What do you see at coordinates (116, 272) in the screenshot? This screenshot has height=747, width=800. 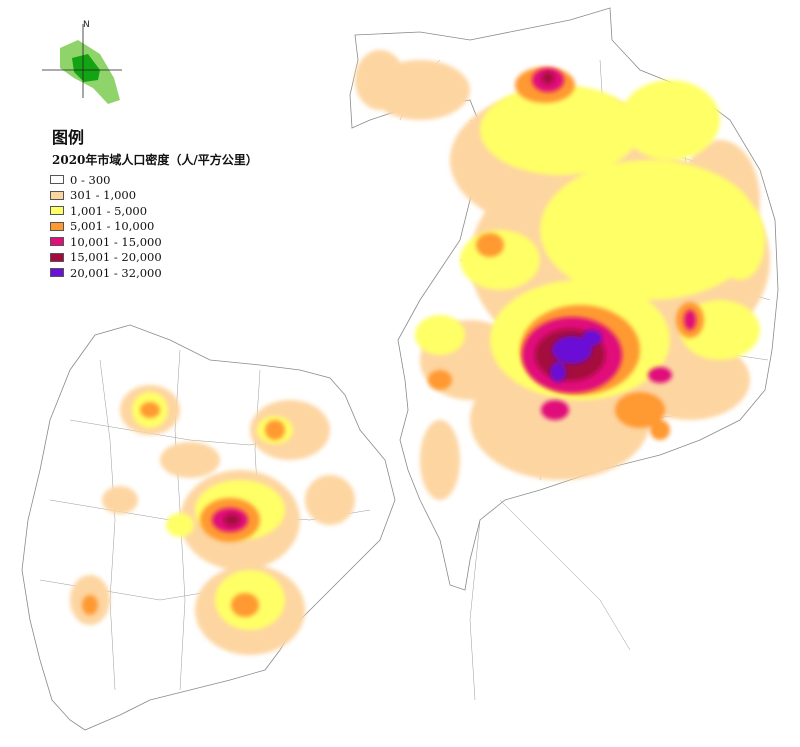 I see `legend-label: 20,001 - 32,000` at bounding box center [116, 272].